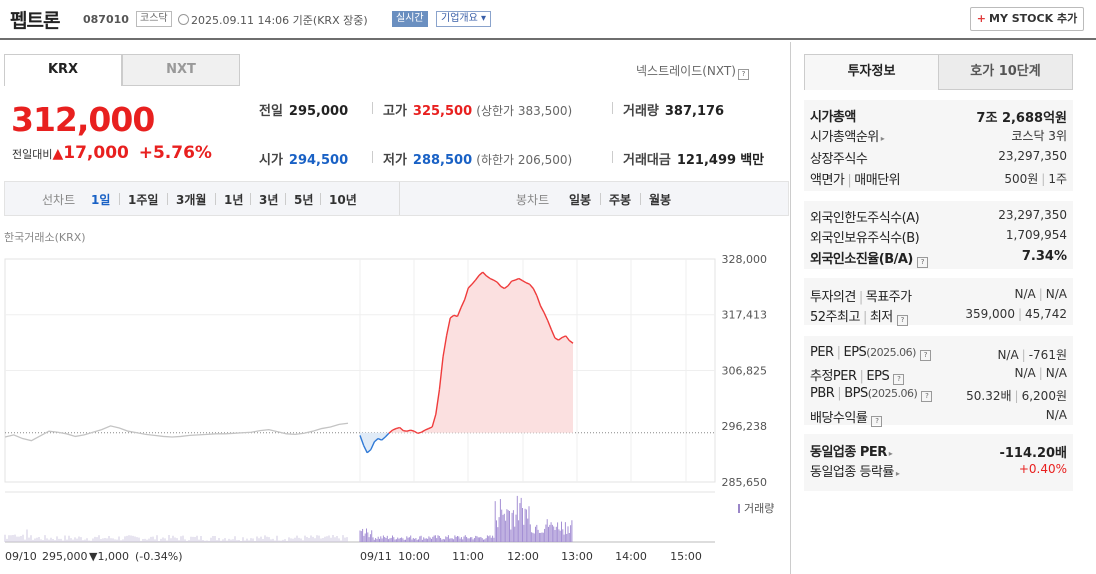 The width and height of the screenshot is (1096, 574). I want to click on tab-investment-info: 투자정보, so click(871, 72).